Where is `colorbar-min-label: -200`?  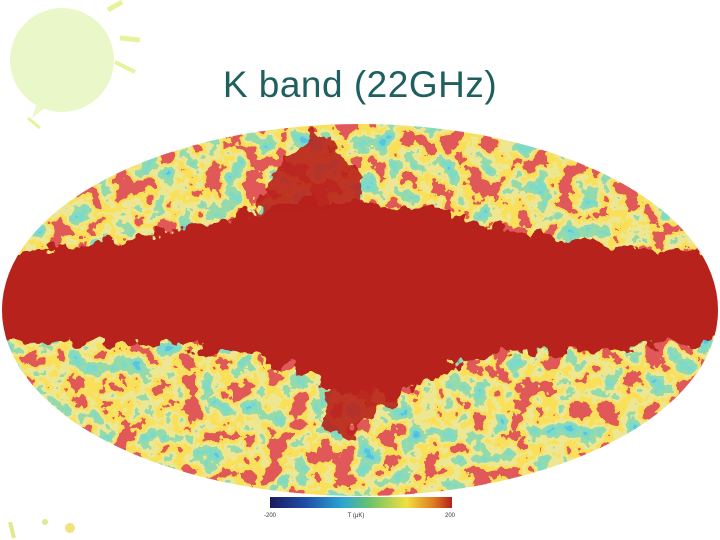 colorbar-min-label: -200 is located at coordinates (270, 516).